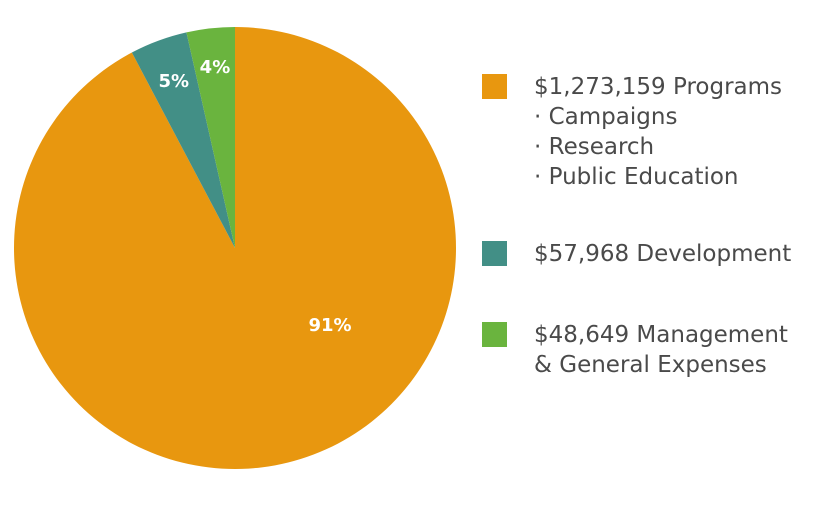  Describe the element at coordinates (594, 147) in the screenshot. I see `legend-subitem-research: · Research` at that location.